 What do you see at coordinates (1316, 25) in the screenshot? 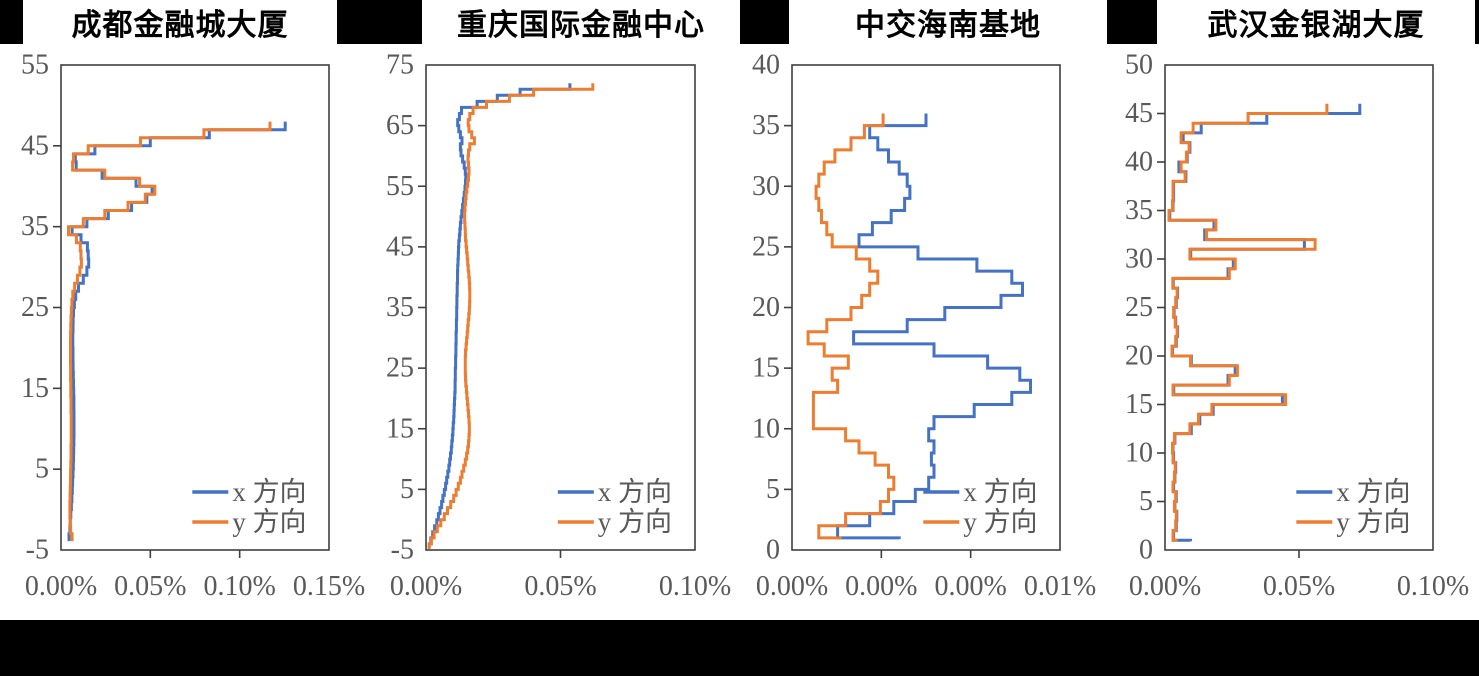
I see `chart-title-text: 武汉金银湖大厦` at bounding box center [1316, 25].